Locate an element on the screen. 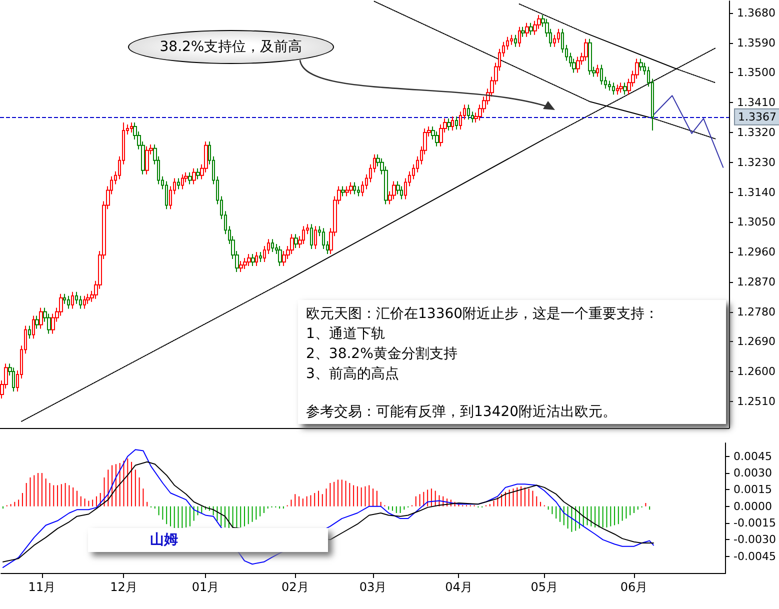  y-tick-label: -0.0045 is located at coordinates (755, 556).